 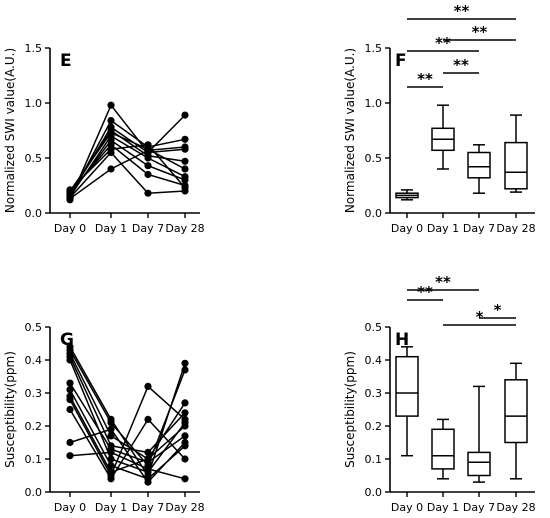 What do you see at coordinates (34, 327) in the screenshot?
I see `y-tick-label: 0.5` at bounding box center [34, 327].